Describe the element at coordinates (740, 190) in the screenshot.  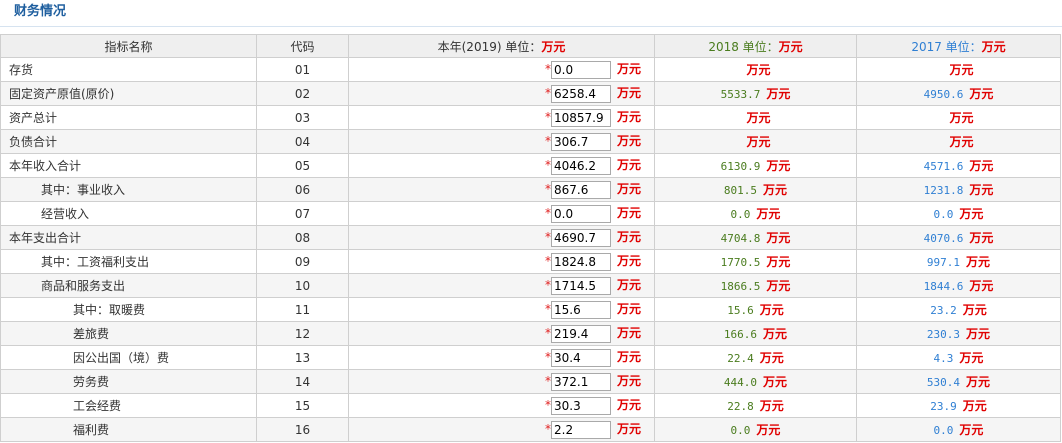
I see `value-2018: 801.5` at that location.